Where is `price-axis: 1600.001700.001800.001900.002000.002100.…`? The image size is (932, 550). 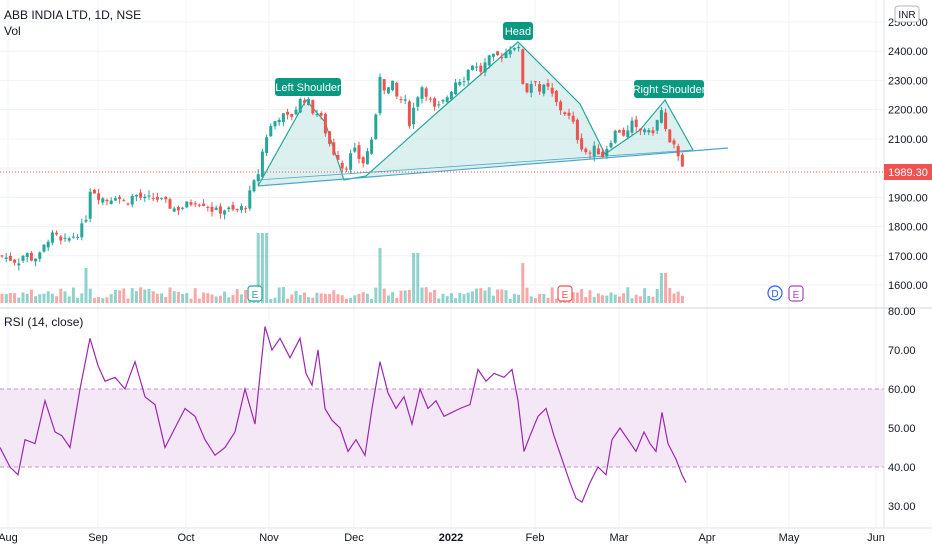
price-axis: 1600.001700.001800.001900.002000.002100.… is located at coordinates (908, 154).